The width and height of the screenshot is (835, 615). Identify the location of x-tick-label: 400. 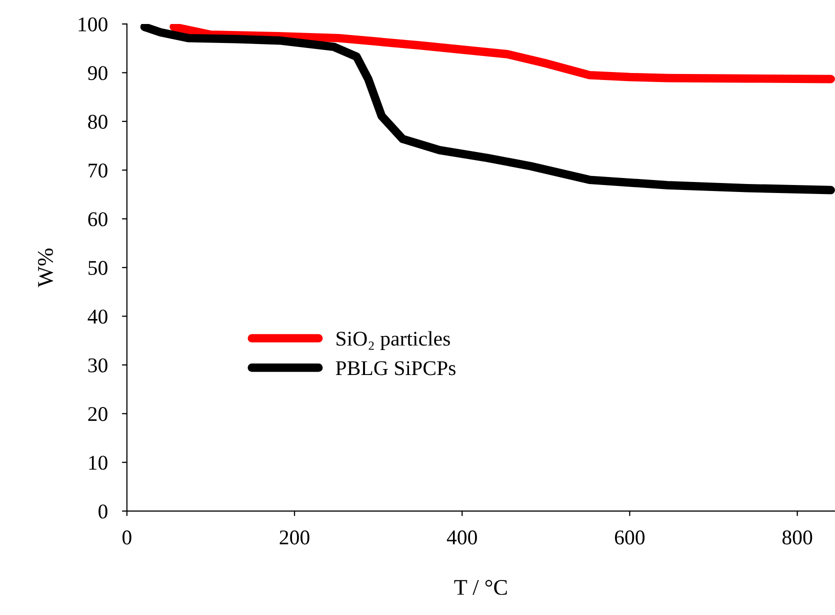
(461, 537).